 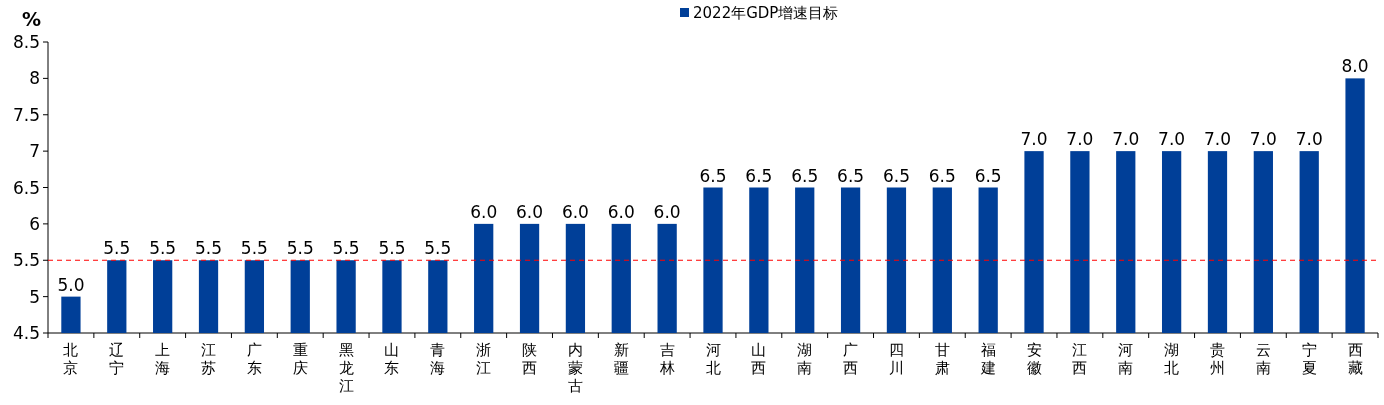 What do you see at coordinates (1172, 359) in the screenshot?
I see `x-tick-label: 湖北` at bounding box center [1172, 359].